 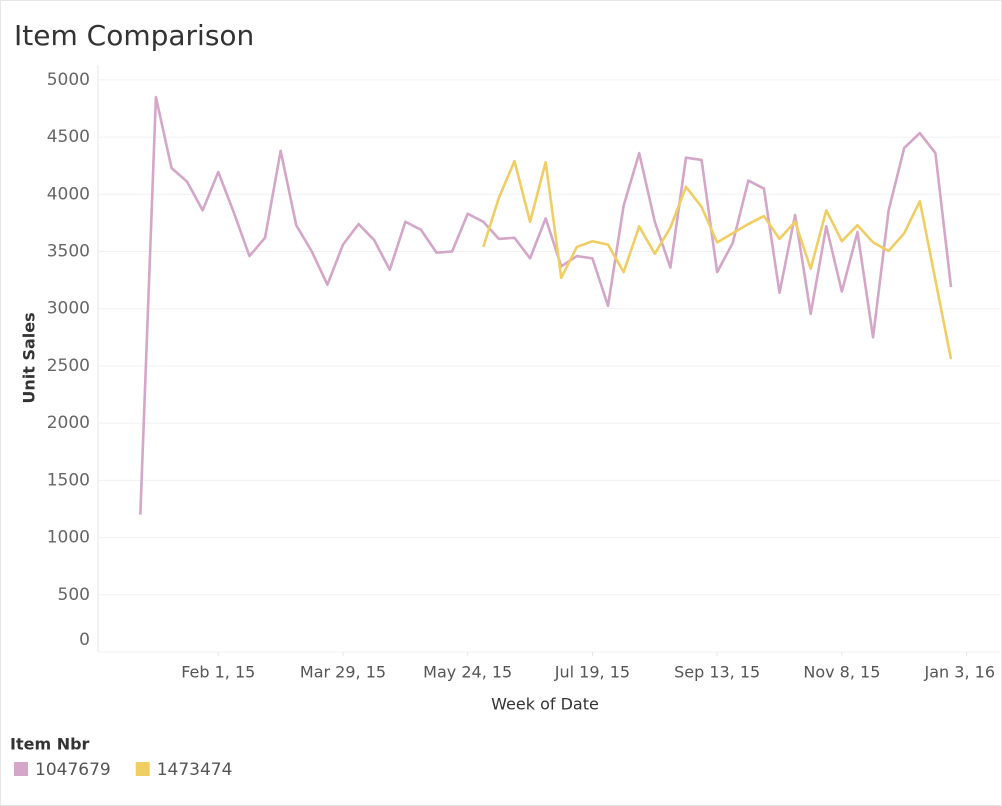 What do you see at coordinates (68, 366) in the screenshot?
I see `y-tick-label: 2500` at bounding box center [68, 366].